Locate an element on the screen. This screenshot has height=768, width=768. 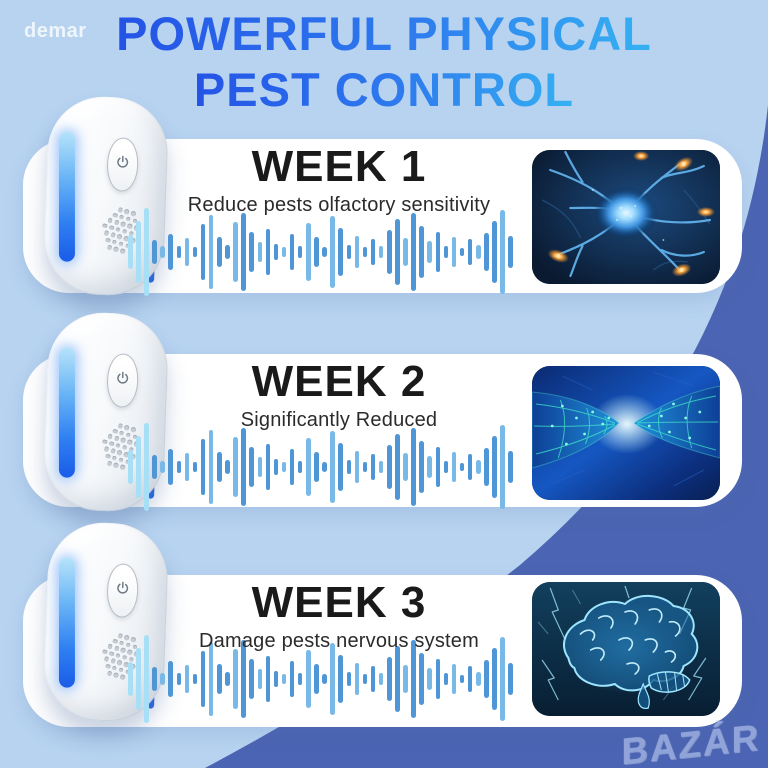
week-1-heading: WEEK 1 is located at coordinates (339, 166).